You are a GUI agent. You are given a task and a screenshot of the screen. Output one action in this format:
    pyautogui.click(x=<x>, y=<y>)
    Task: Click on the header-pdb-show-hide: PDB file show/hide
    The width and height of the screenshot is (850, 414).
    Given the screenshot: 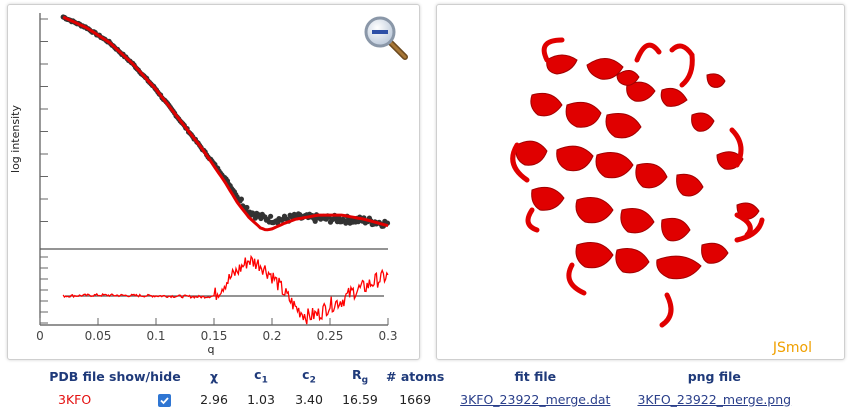 What is the action you would take?
    pyautogui.click(x=115, y=376)
    